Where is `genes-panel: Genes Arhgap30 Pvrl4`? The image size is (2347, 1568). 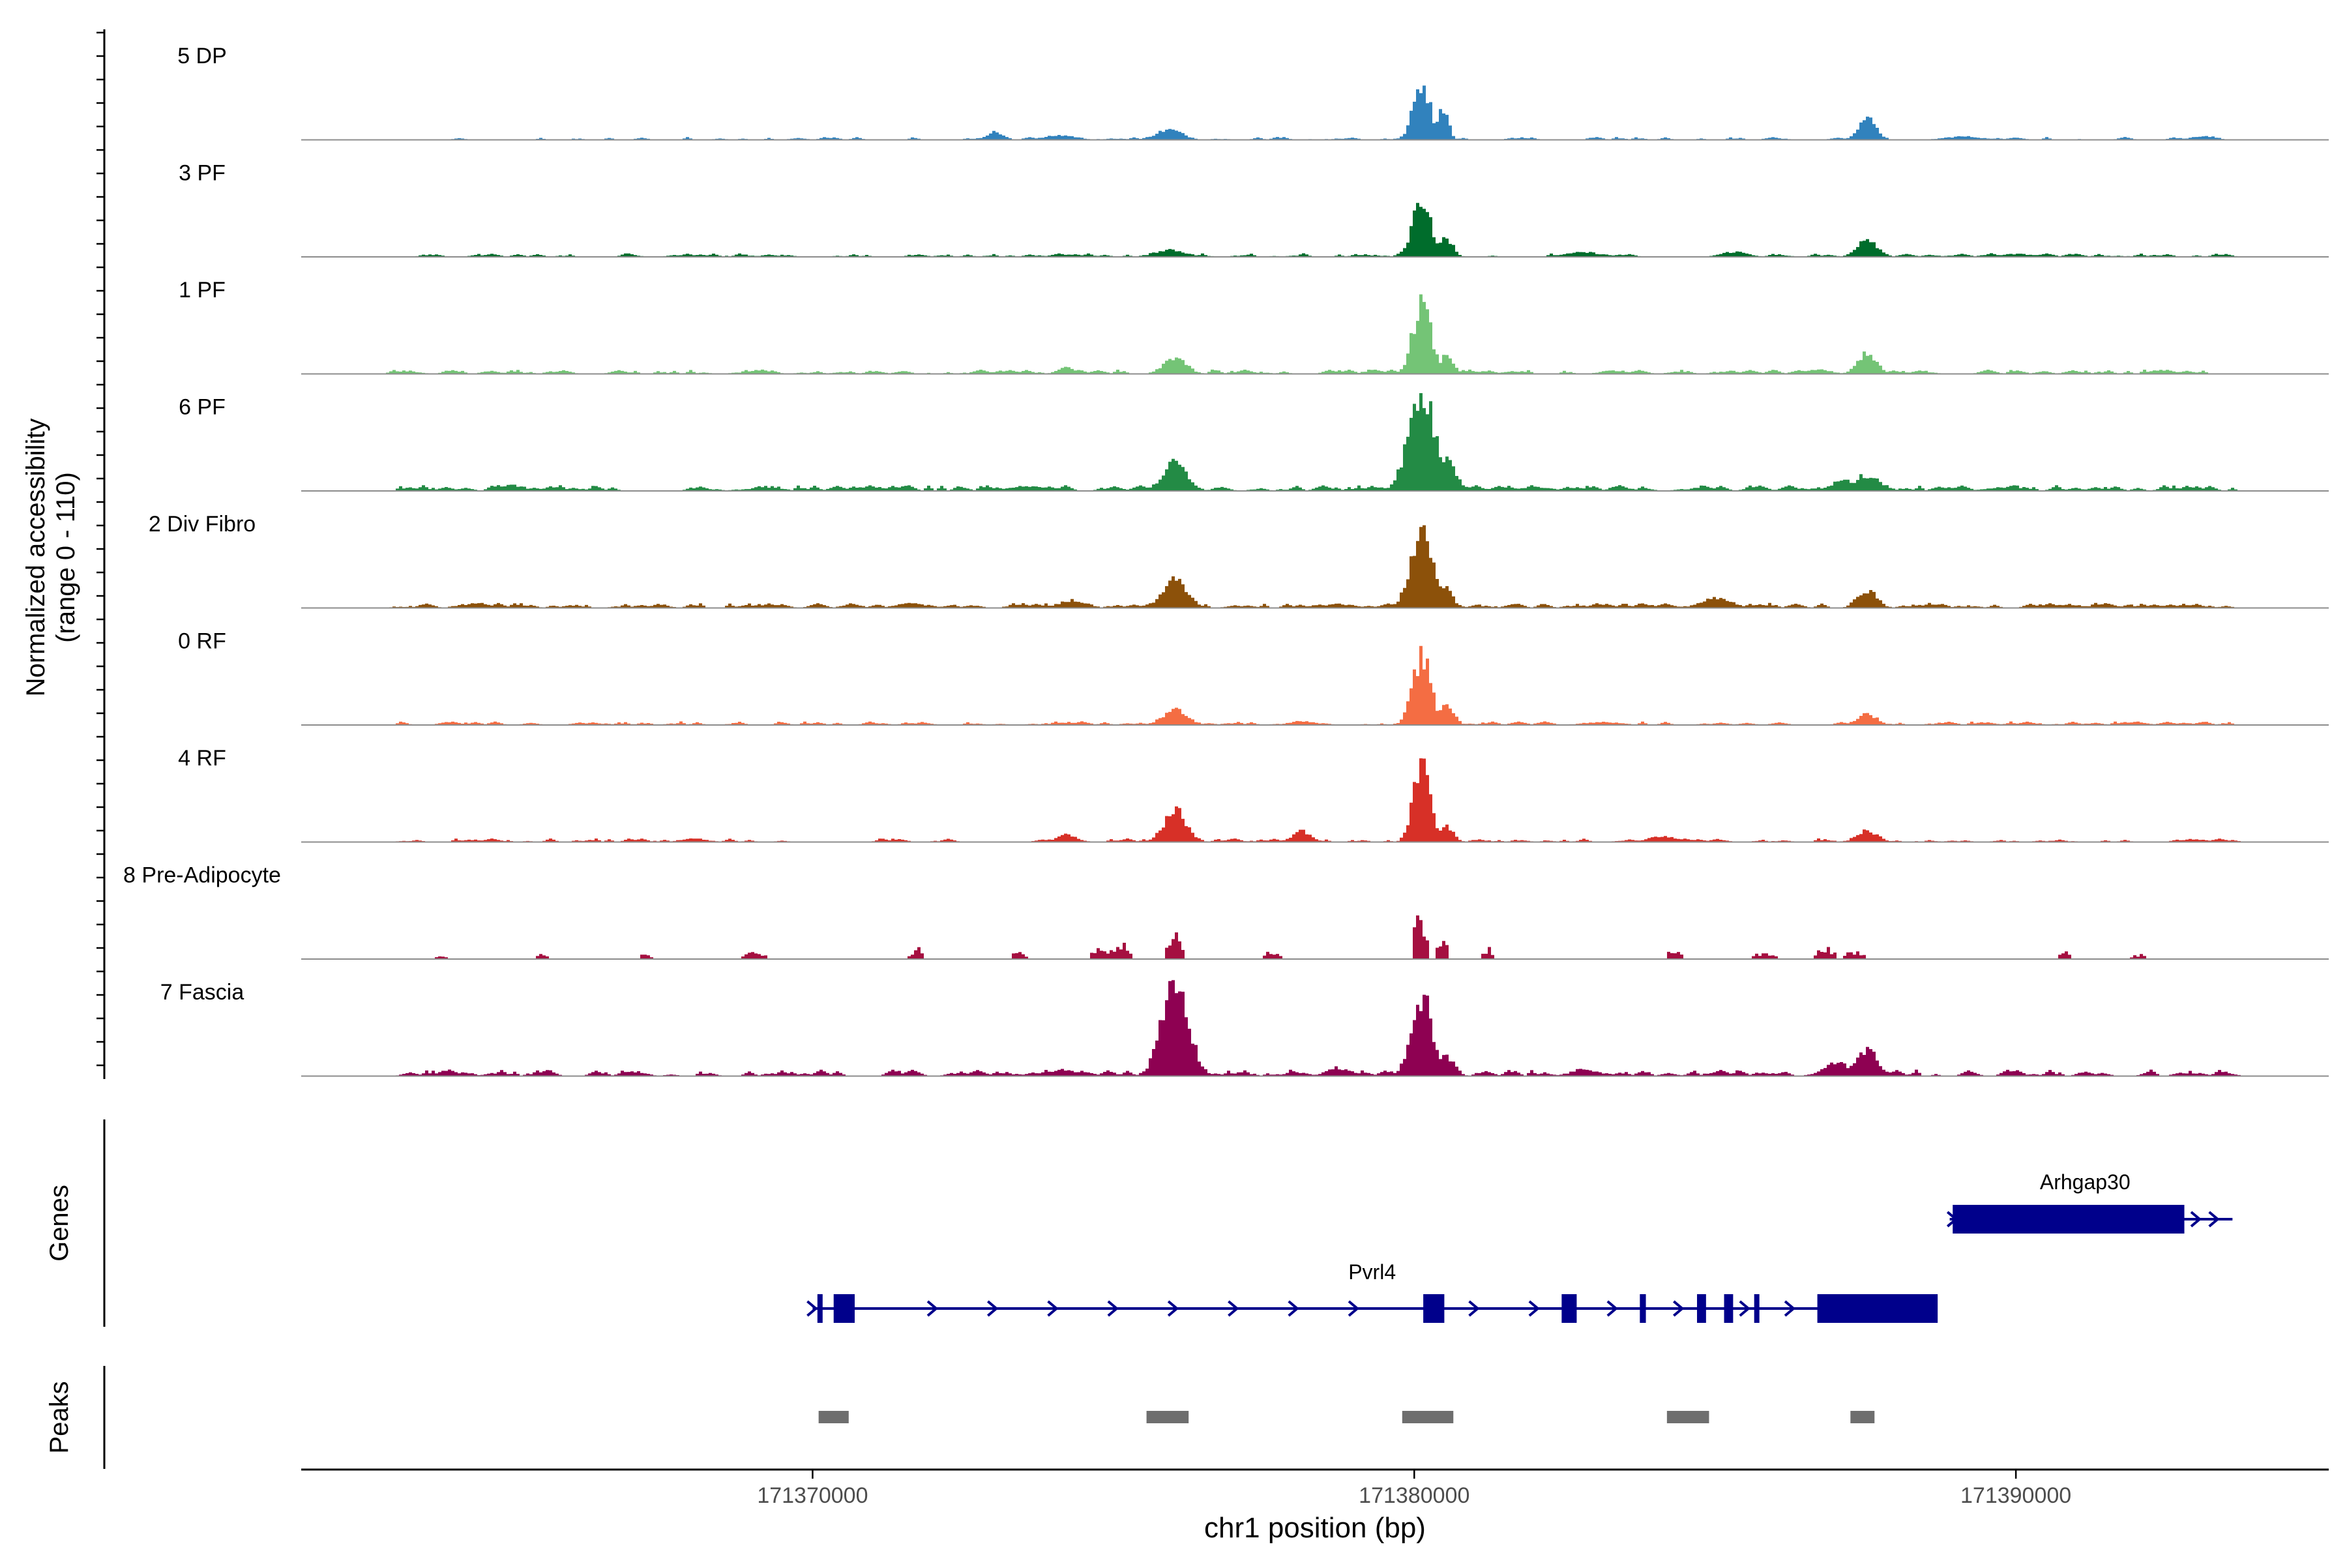
genes-panel: Genes Arhgap30 Pvrl4 is located at coordinates (1139, 1223).